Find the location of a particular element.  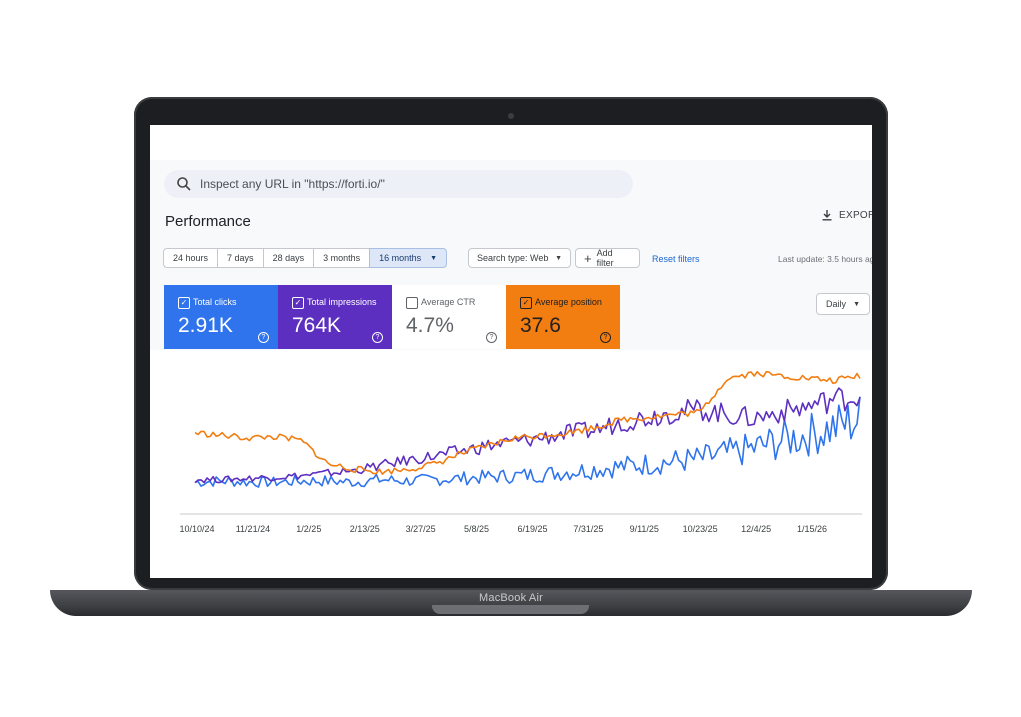

x-tick-label: 7/31/25 is located at coordinates (588, 529).